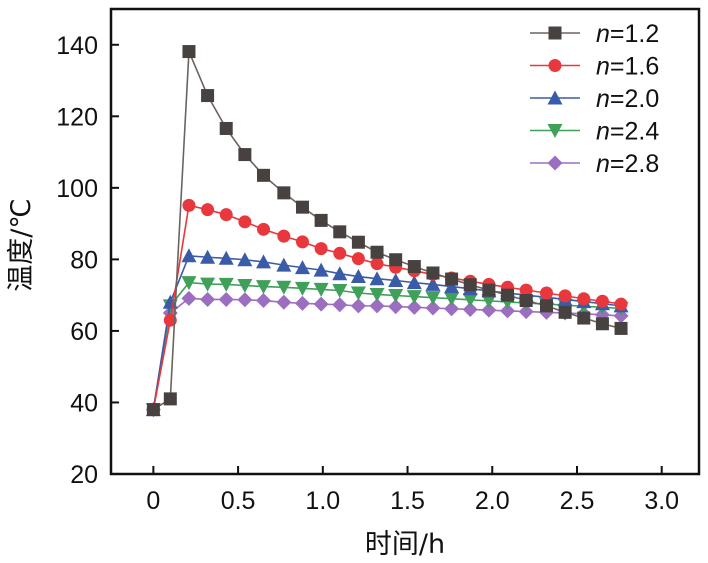 The width and height of the screenshot is (708, 563). What do you see at coordinates (153, 501) in the screenshot?
I see `x-tick-label: 0` at bounding box center [153, 501].